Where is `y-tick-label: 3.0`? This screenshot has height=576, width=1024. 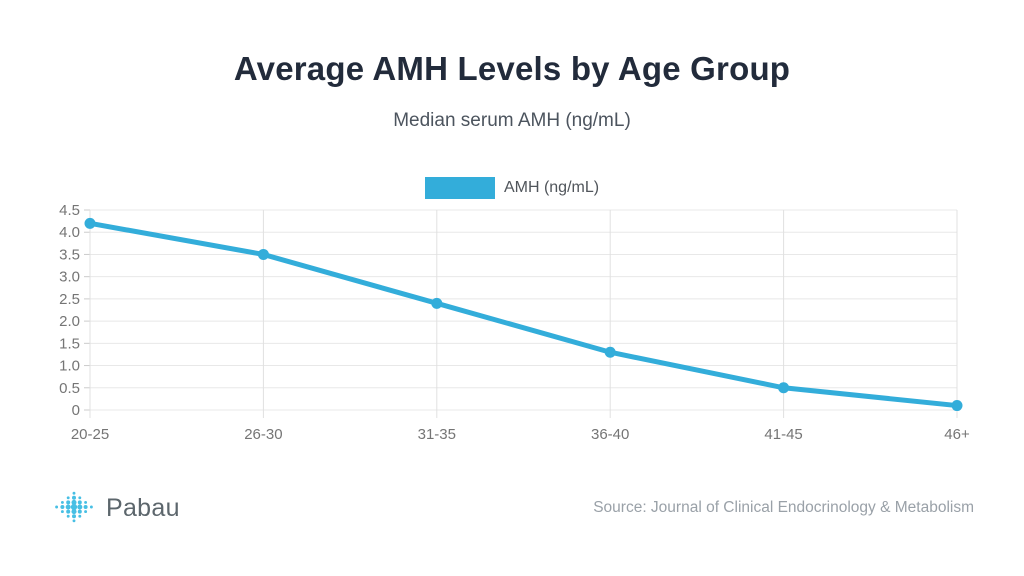 y-tick-label: 3.0 is located at coordinates (69, 277).